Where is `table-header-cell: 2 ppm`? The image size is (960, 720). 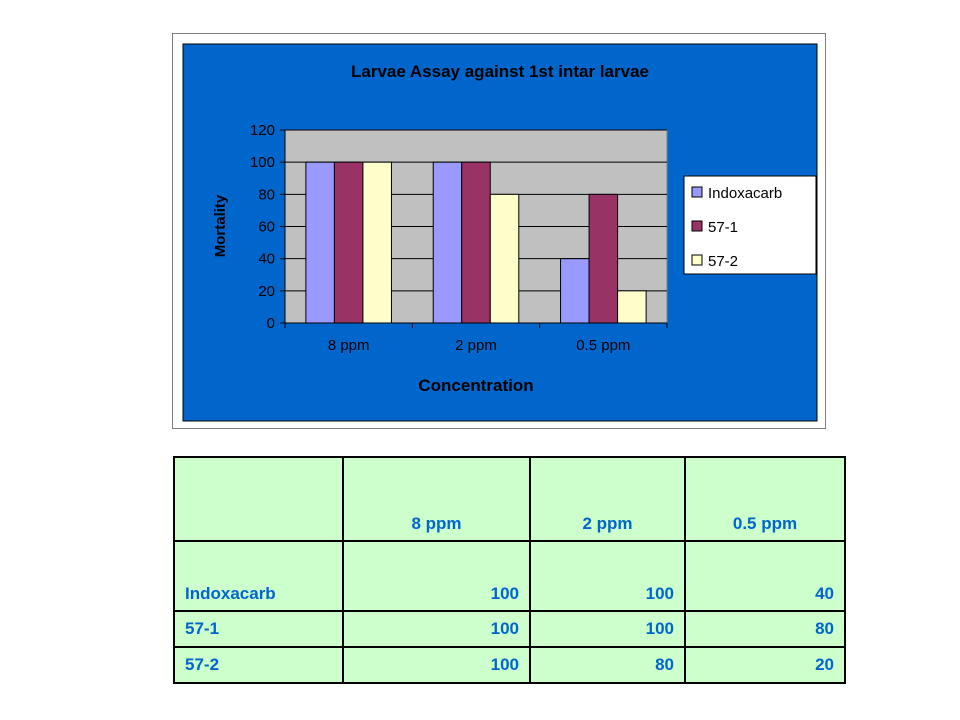
table-header-cell: 2 ppm is located at coordinates (607, 499).